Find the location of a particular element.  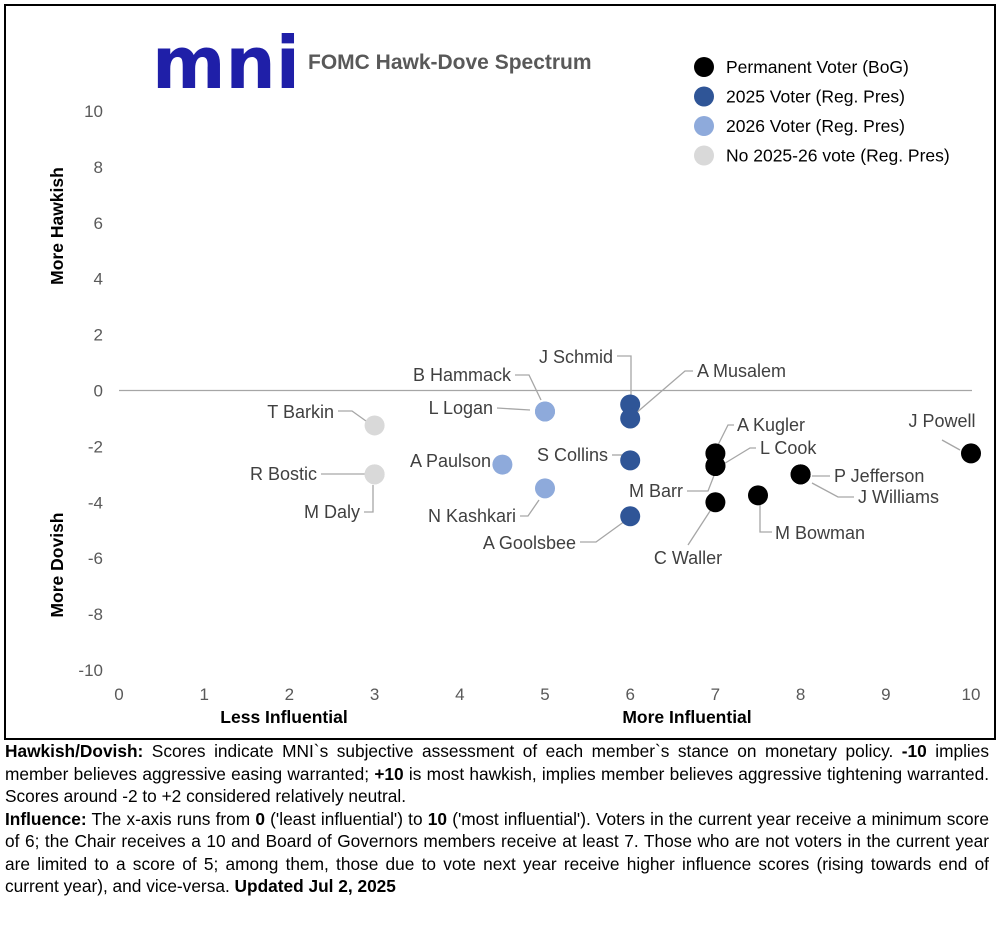

label-a-musalem: A Musalem is located at coordinates (741, 371).